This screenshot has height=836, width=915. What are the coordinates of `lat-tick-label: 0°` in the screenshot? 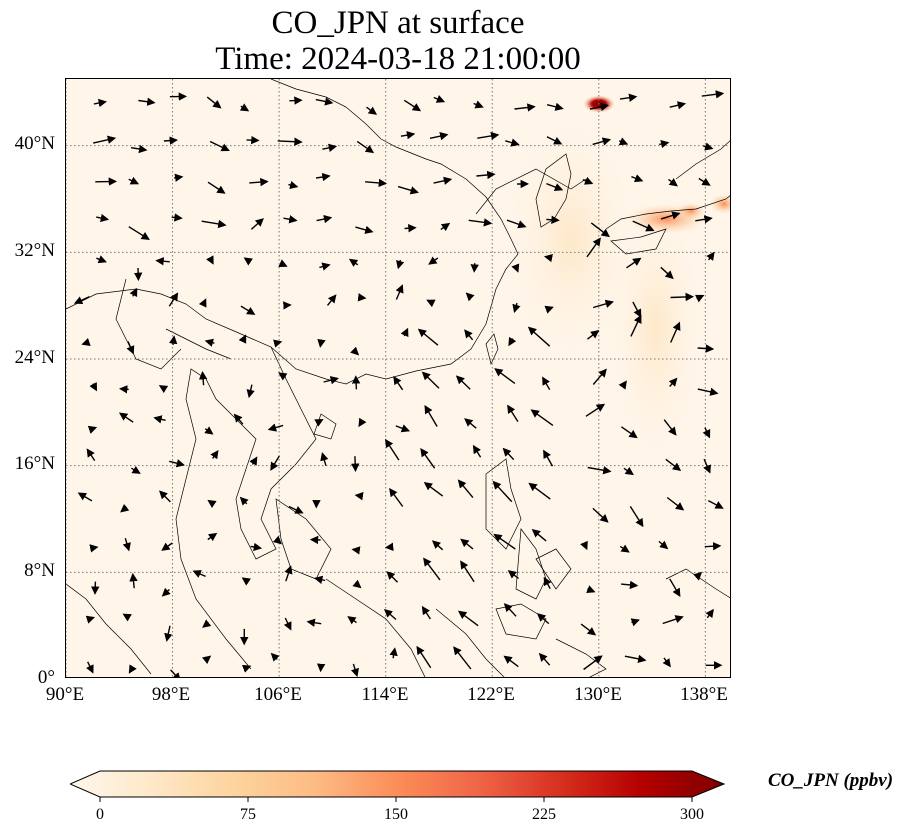 It's located at (46, 677).